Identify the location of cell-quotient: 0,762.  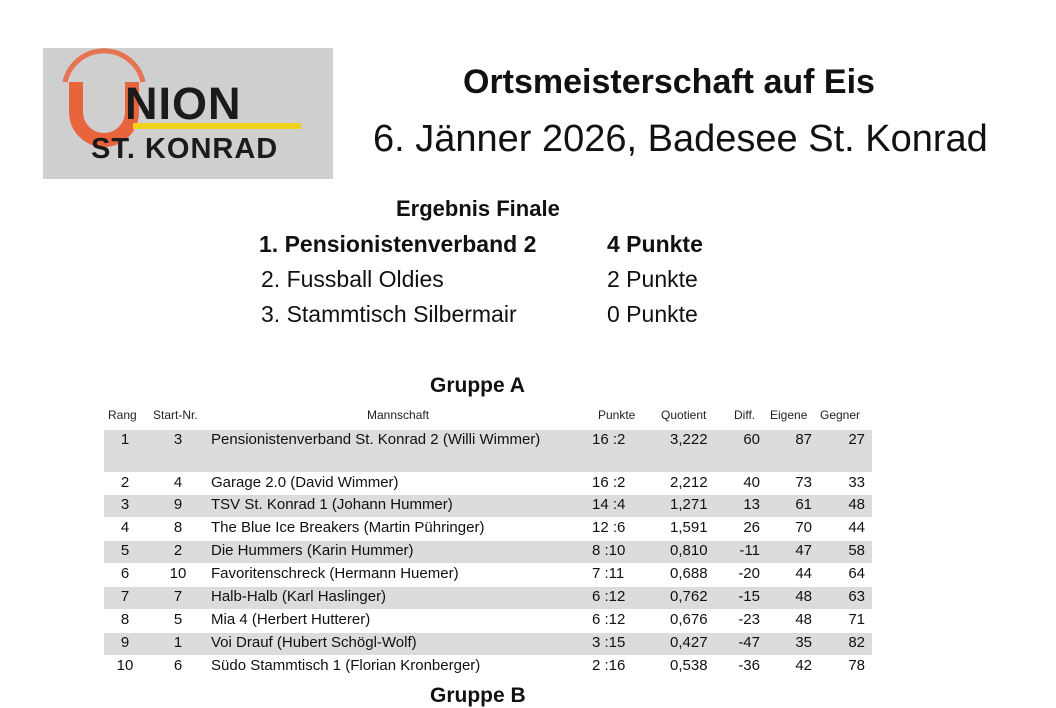
(689, 596).